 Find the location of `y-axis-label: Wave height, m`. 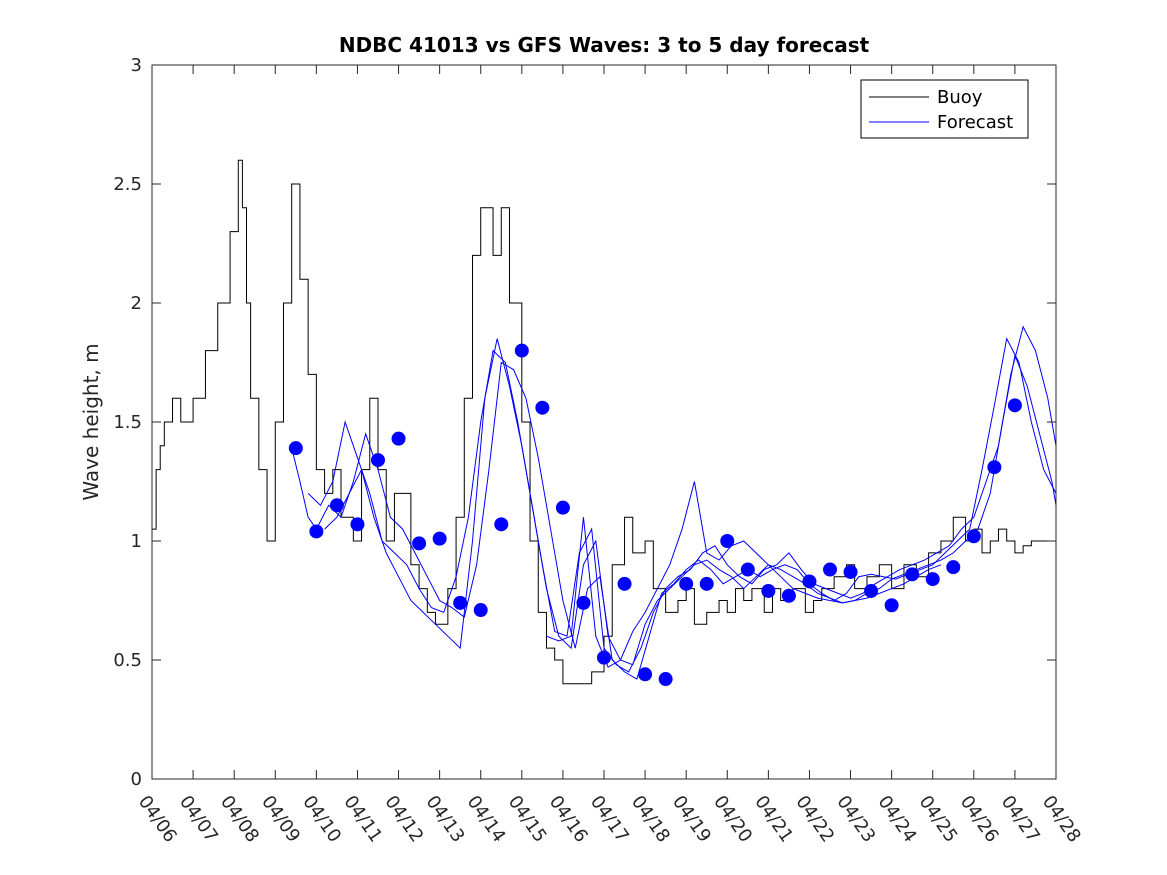

y-axis-label: Wave height, m is located at coordinates (91, 421).